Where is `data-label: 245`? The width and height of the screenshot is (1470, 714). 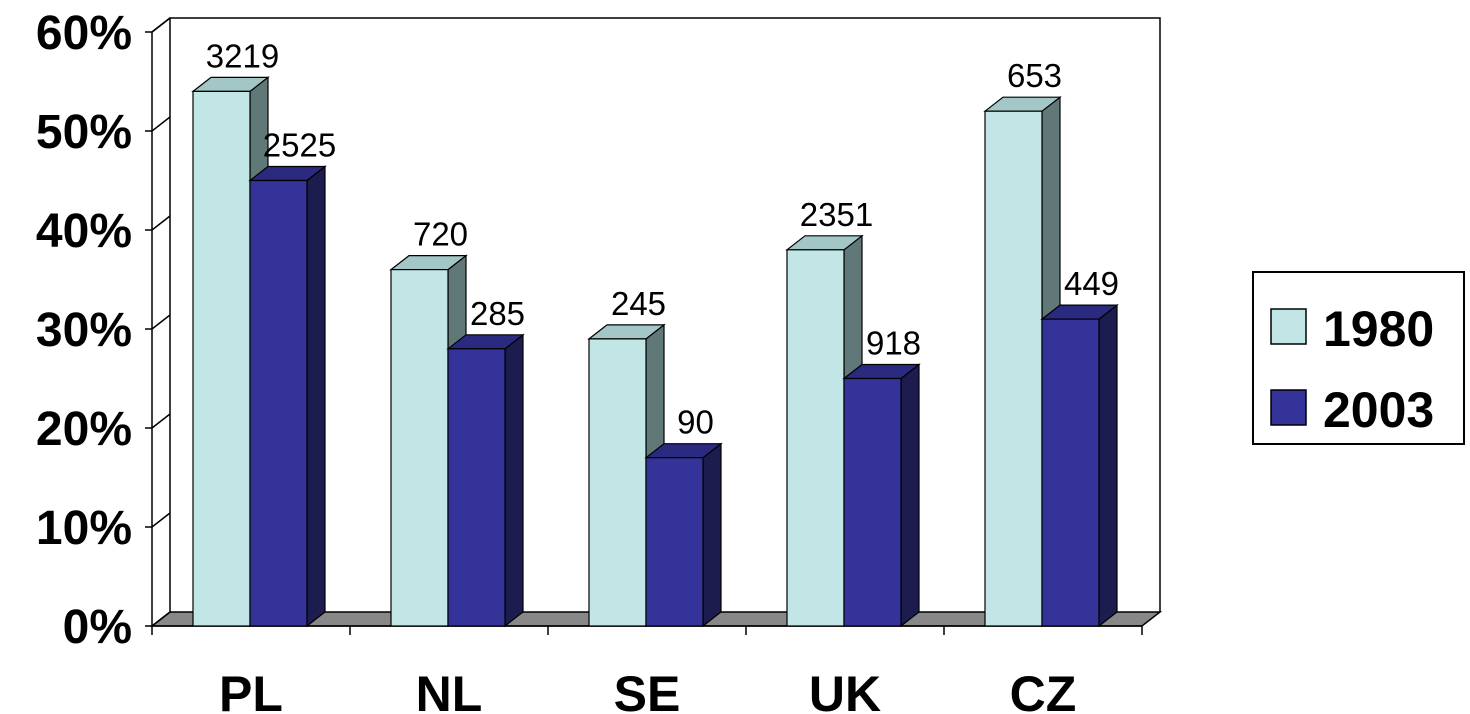
data-label: 245 is located at coordinates (638, 303).